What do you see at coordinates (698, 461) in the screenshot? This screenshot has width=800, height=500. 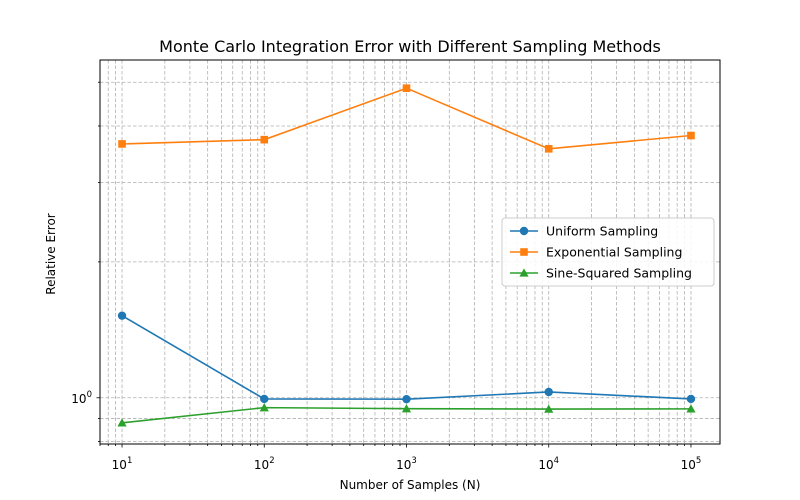 I see `x-tick-label-exponent: 5` at bounding box center [698, 461].